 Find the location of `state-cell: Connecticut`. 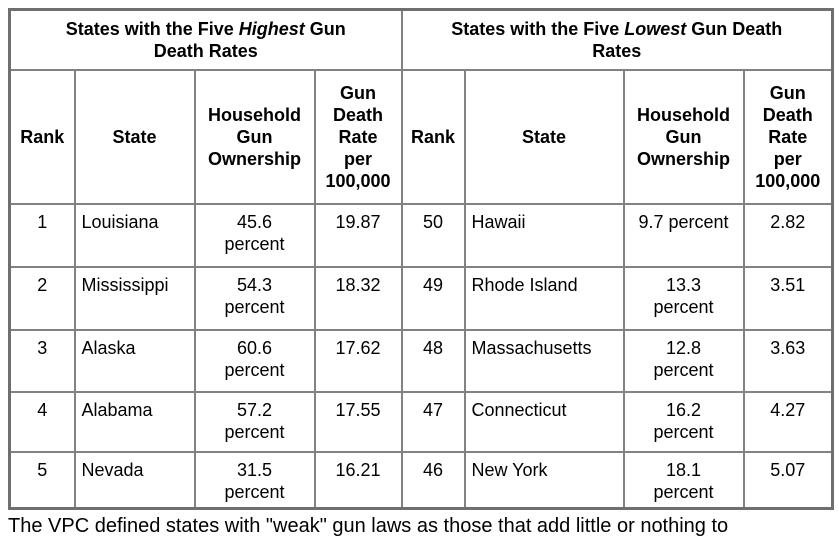

state-cell: Connecticut is located at coordinates (544, 421).